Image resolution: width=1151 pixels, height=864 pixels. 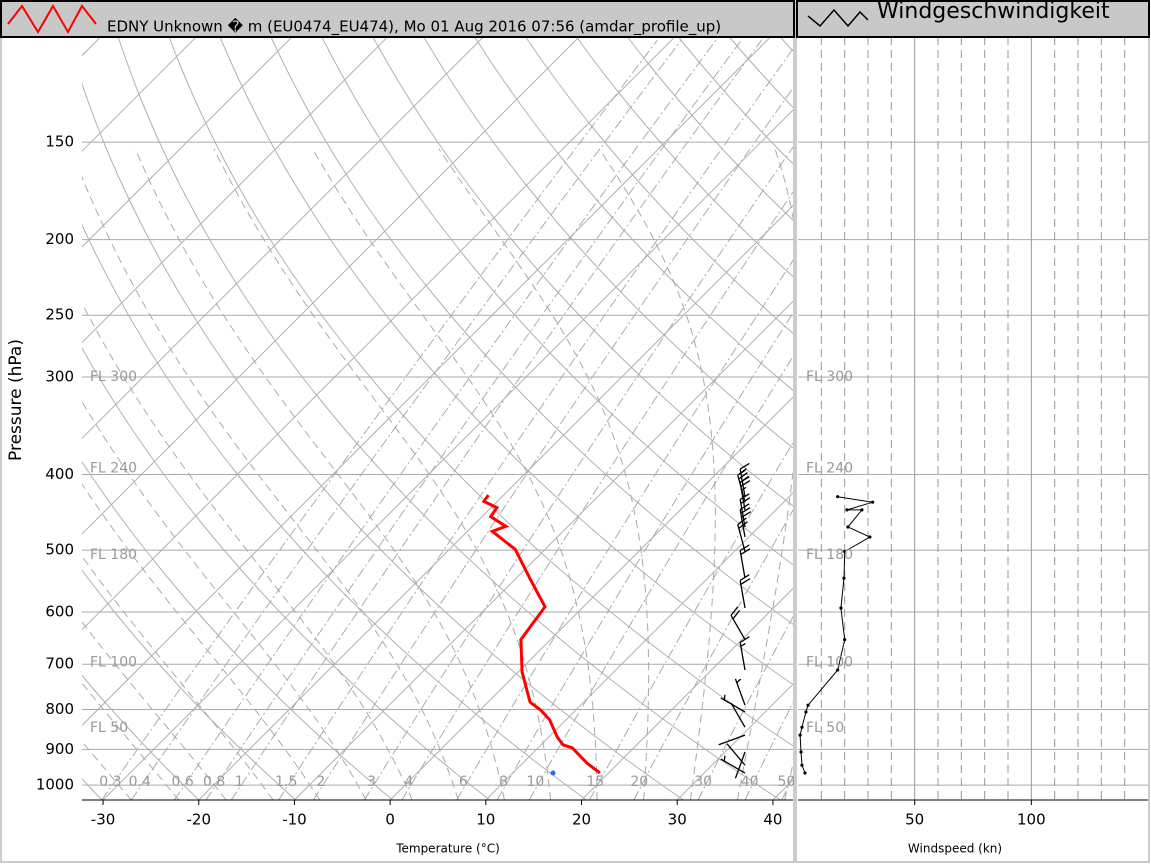 What do you see at coordinates (59, 142) in the screenshot?
I see `y-tick-label: 150` at bounding box center [59, 142].